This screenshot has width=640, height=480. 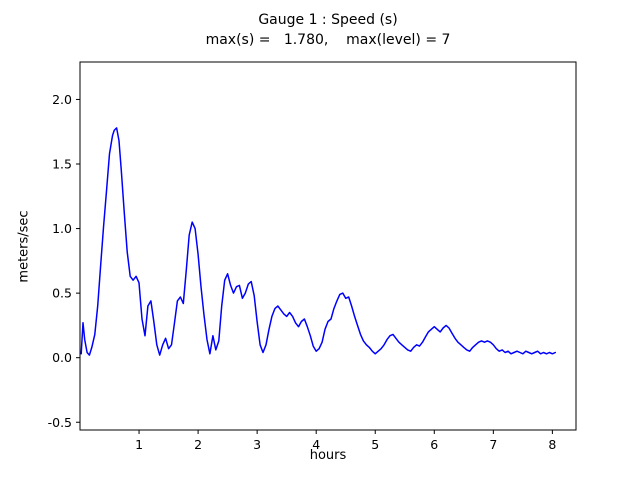 I want to click on chart-subtitle: max(s) = 1.780, max(level) = 7, so click(x=328, y=40).